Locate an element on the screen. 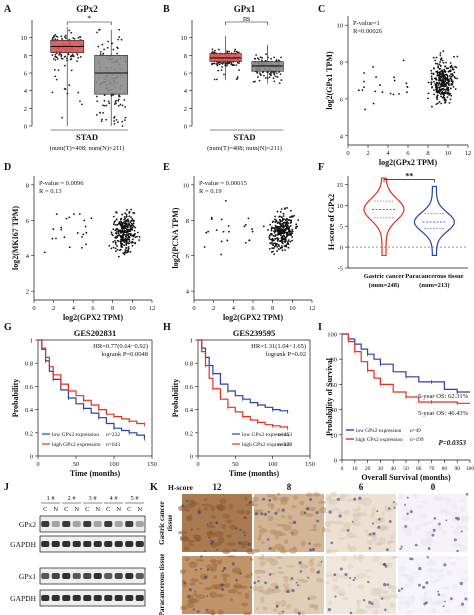  panel-letter-b: B is located at coordinates (166, 9).